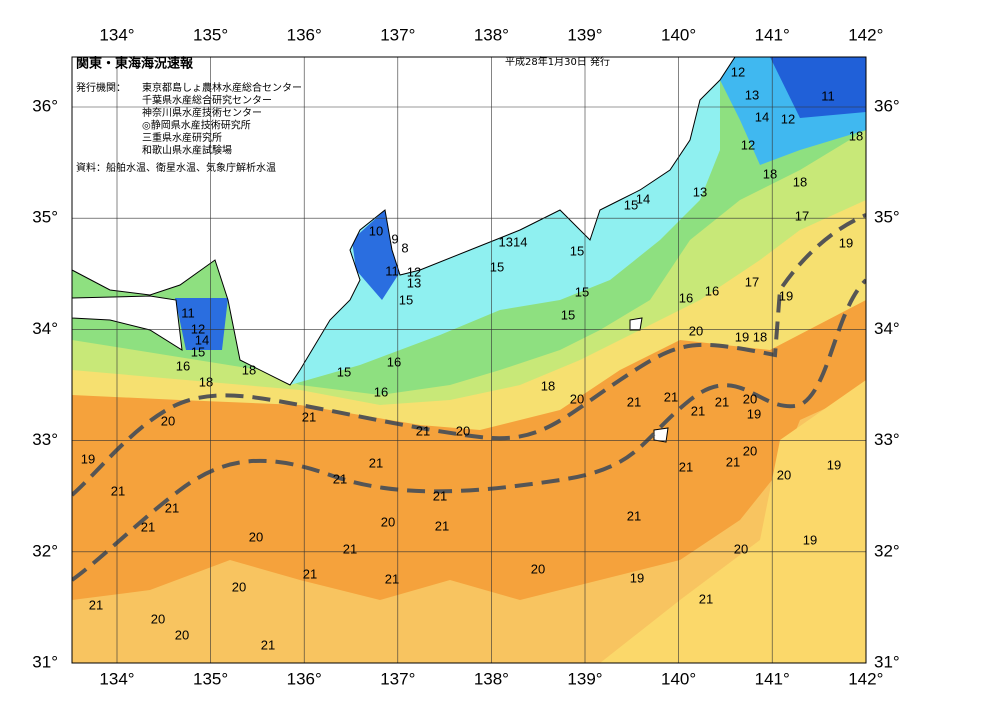 The image size is (1002, 709). What do you see at coordinates (135, 64) in the screenshot?
I see `title: 関東・東海海況速報` at bounding box center [135, 64].